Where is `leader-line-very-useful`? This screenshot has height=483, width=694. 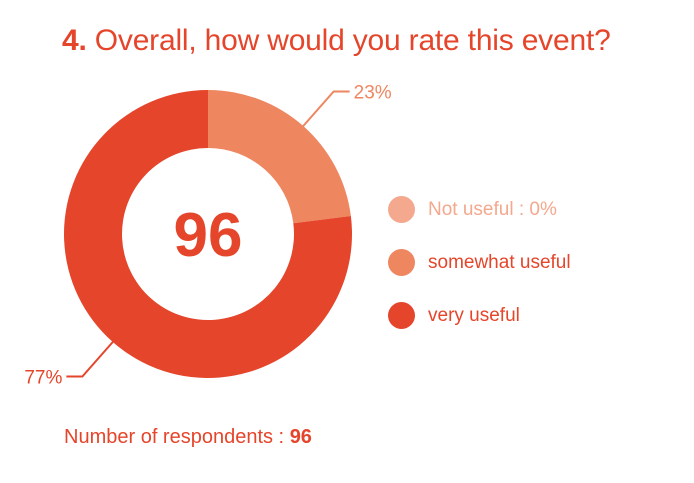 leader-line-very-useful is located at coordinates (90, 358).